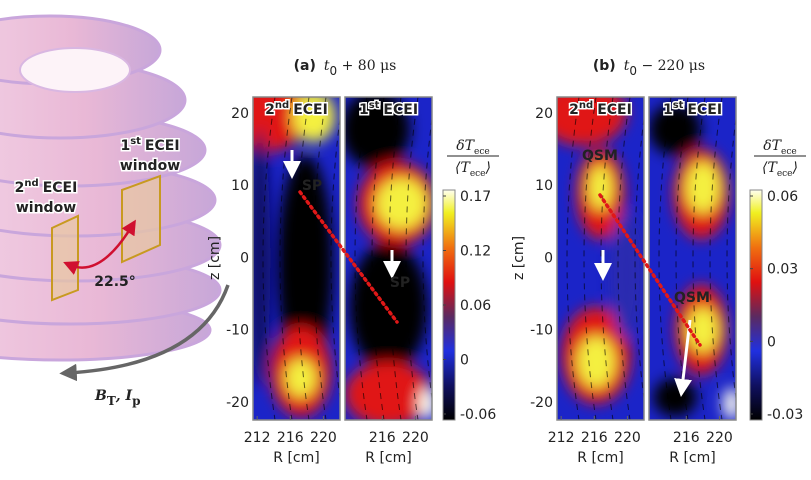 The width and height of the screenshot is (811, 480). Describe the element at coordinates (20, 188) in the screenshot. I see `window-label-part: 2` at that location.